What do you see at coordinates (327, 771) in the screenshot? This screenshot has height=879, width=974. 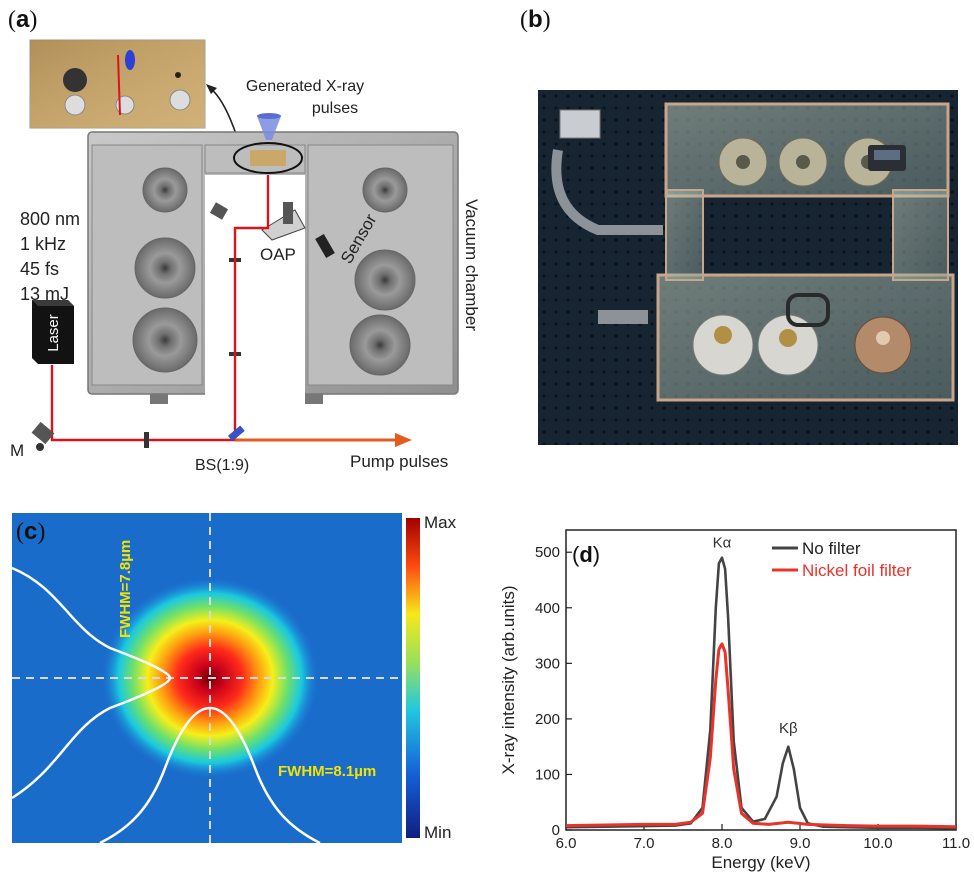 I see `fwhm-horizontal-label: FWHM=8.1µm` at bounding box center [327, 771].